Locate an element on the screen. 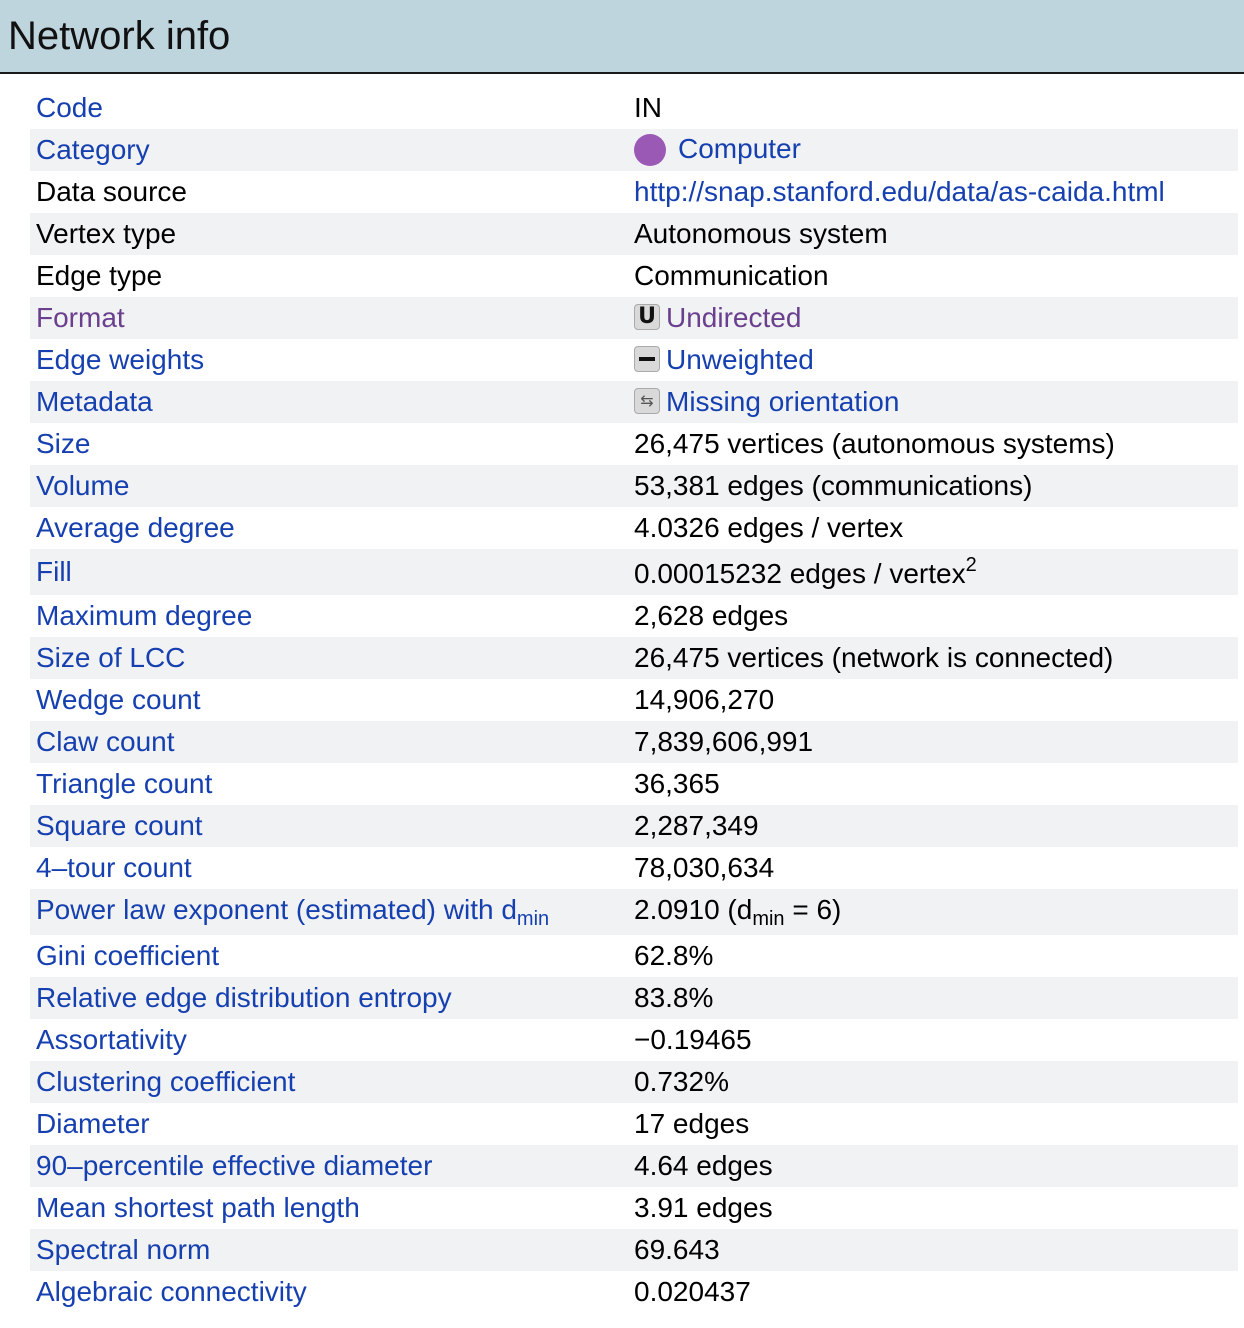  table-row: 4–tour count 78,030,634 is located at coordinates (634, 868).